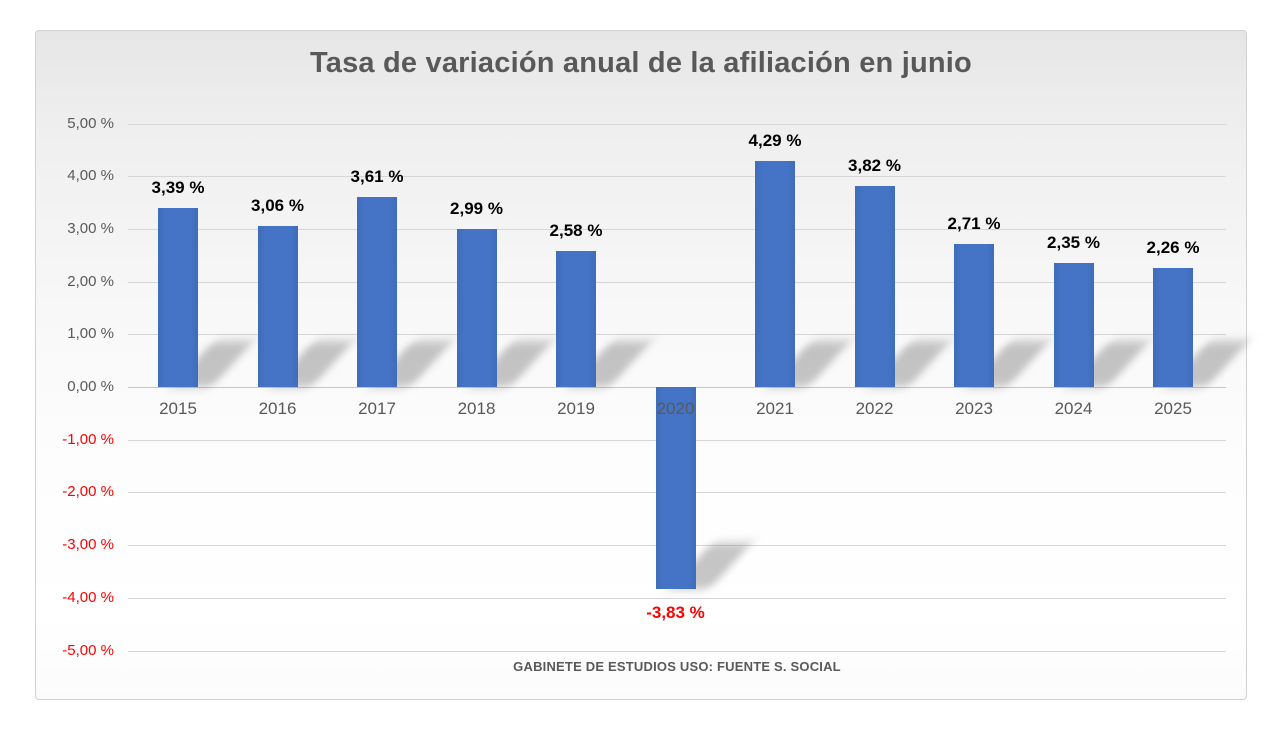  Describe the element at coordinates (974, 315) in the screenshot. I see `bar-2023` at that location.